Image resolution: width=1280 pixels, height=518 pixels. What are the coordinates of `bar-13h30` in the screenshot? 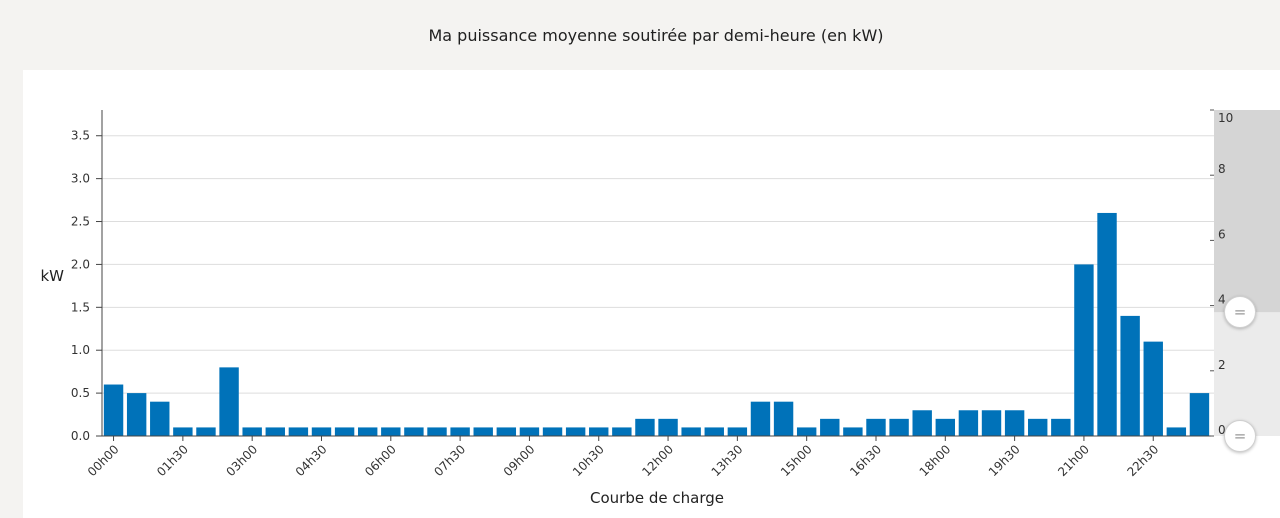 It's located at (737, 431).